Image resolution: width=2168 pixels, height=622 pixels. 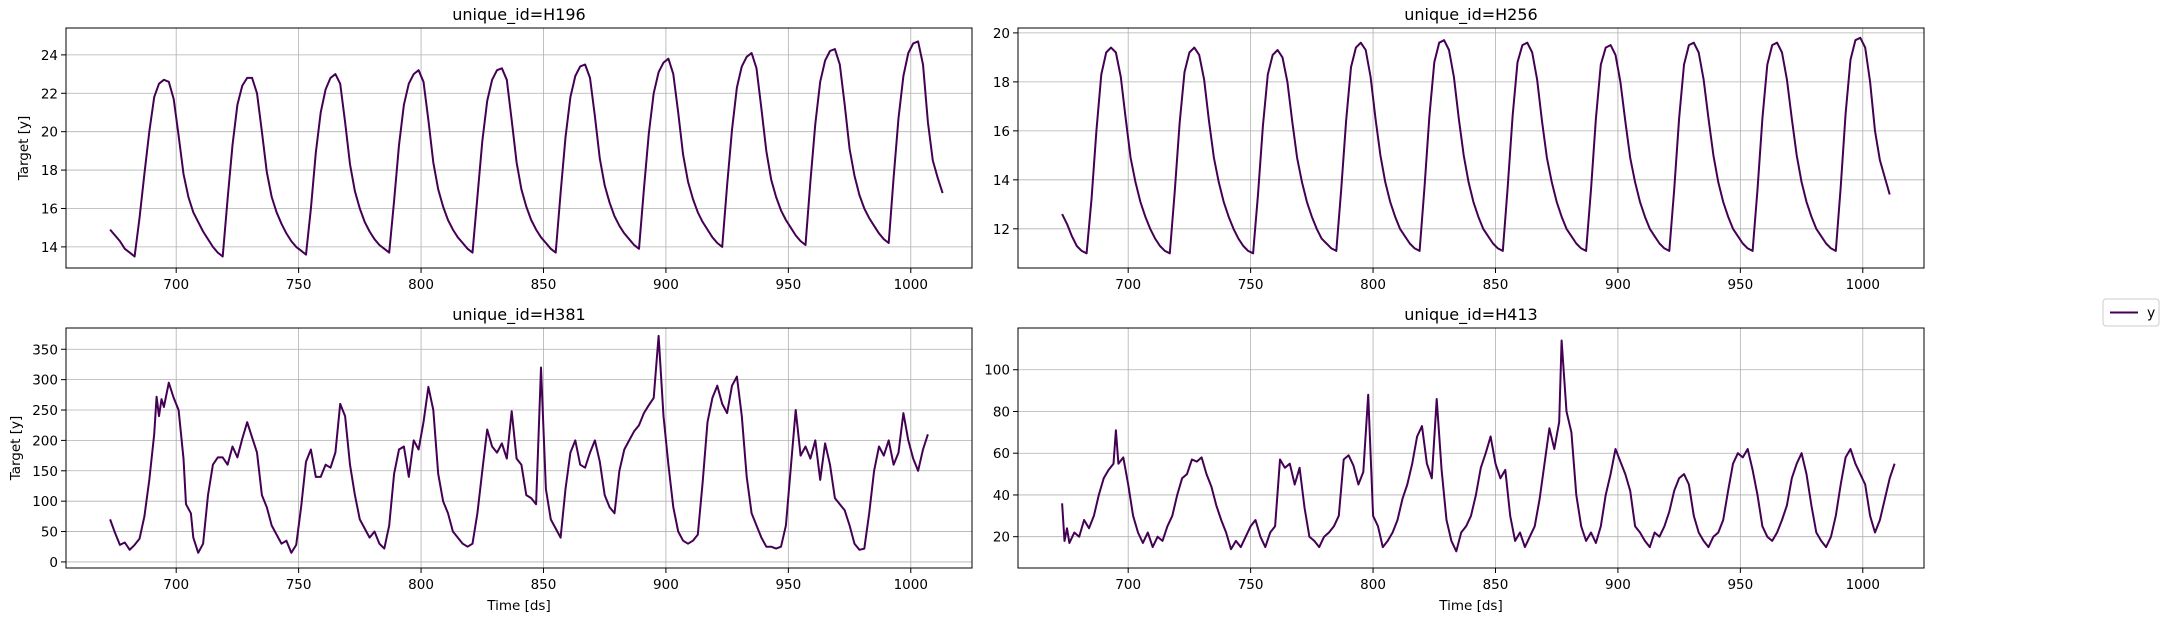 What do you see at coordinates (49, 533) in the screenshot?
I see `y-tick-label: 50` at bounding box center [49, 533].